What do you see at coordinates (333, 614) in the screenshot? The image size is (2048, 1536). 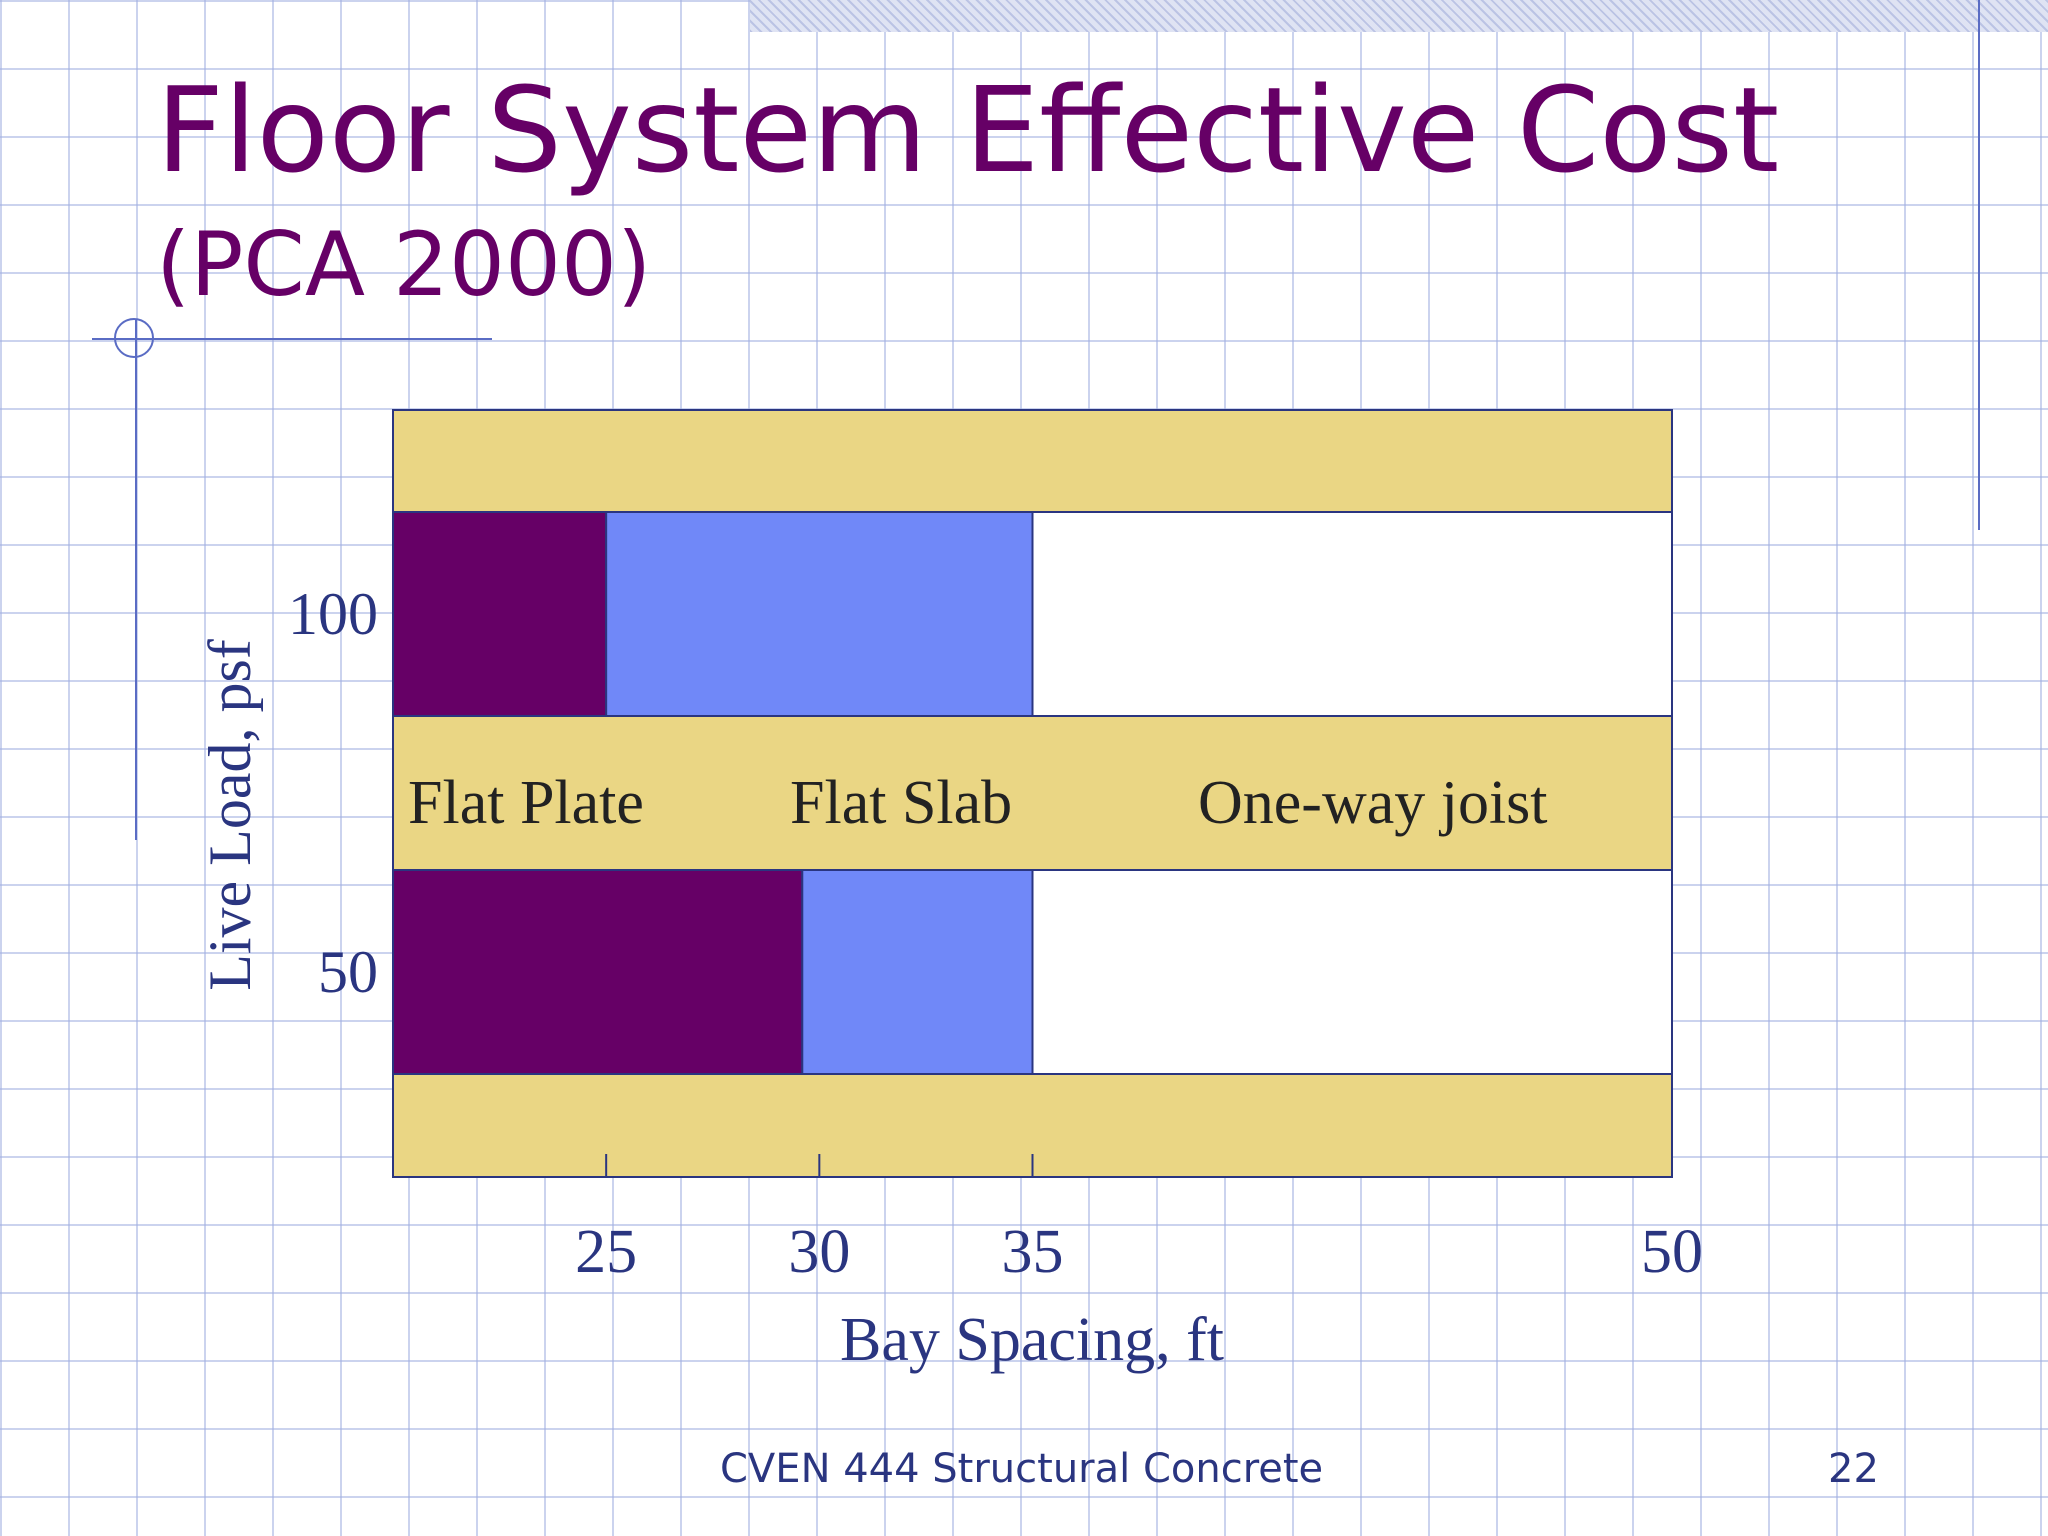 I see `y-tick-label-100: 100` at bounding box center [333, 614].